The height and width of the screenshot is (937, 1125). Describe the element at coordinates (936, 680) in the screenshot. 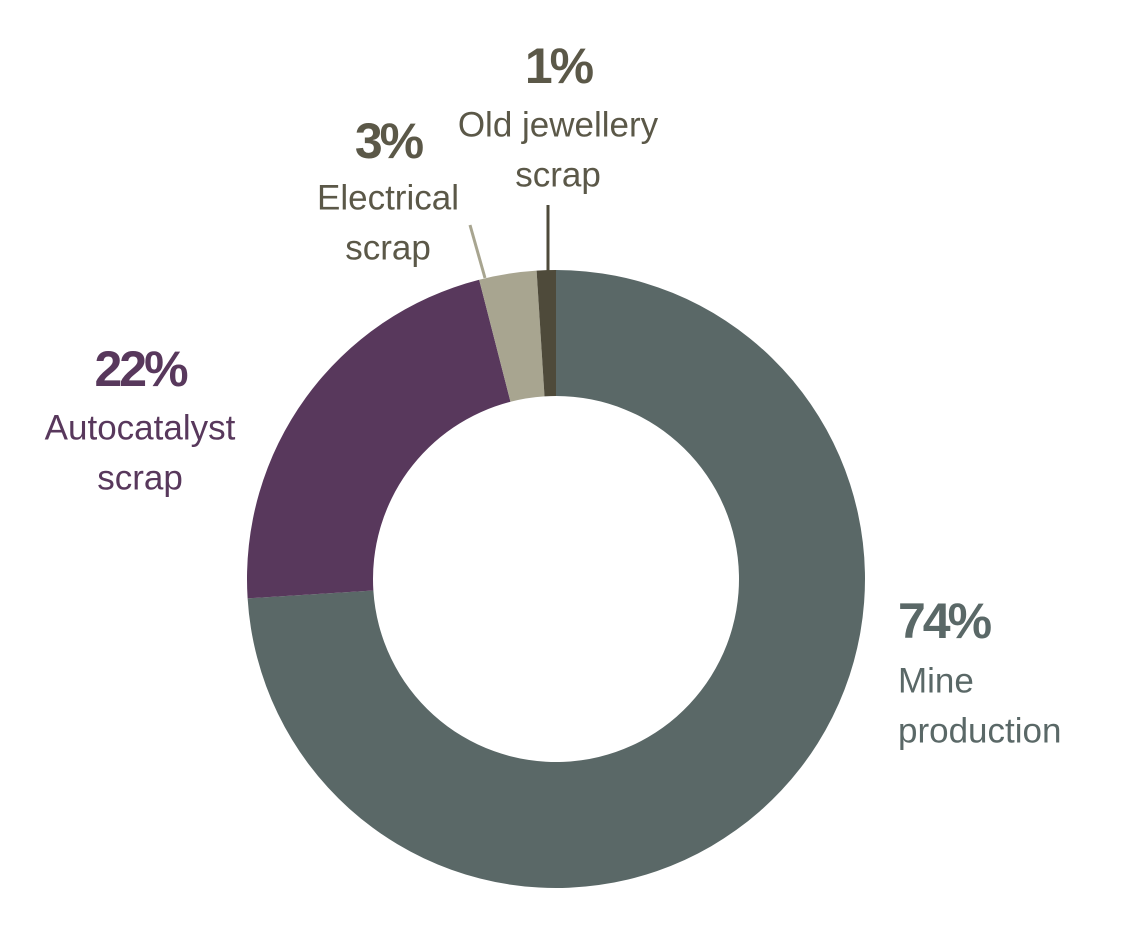

I see `category-label: Mine` at that location.